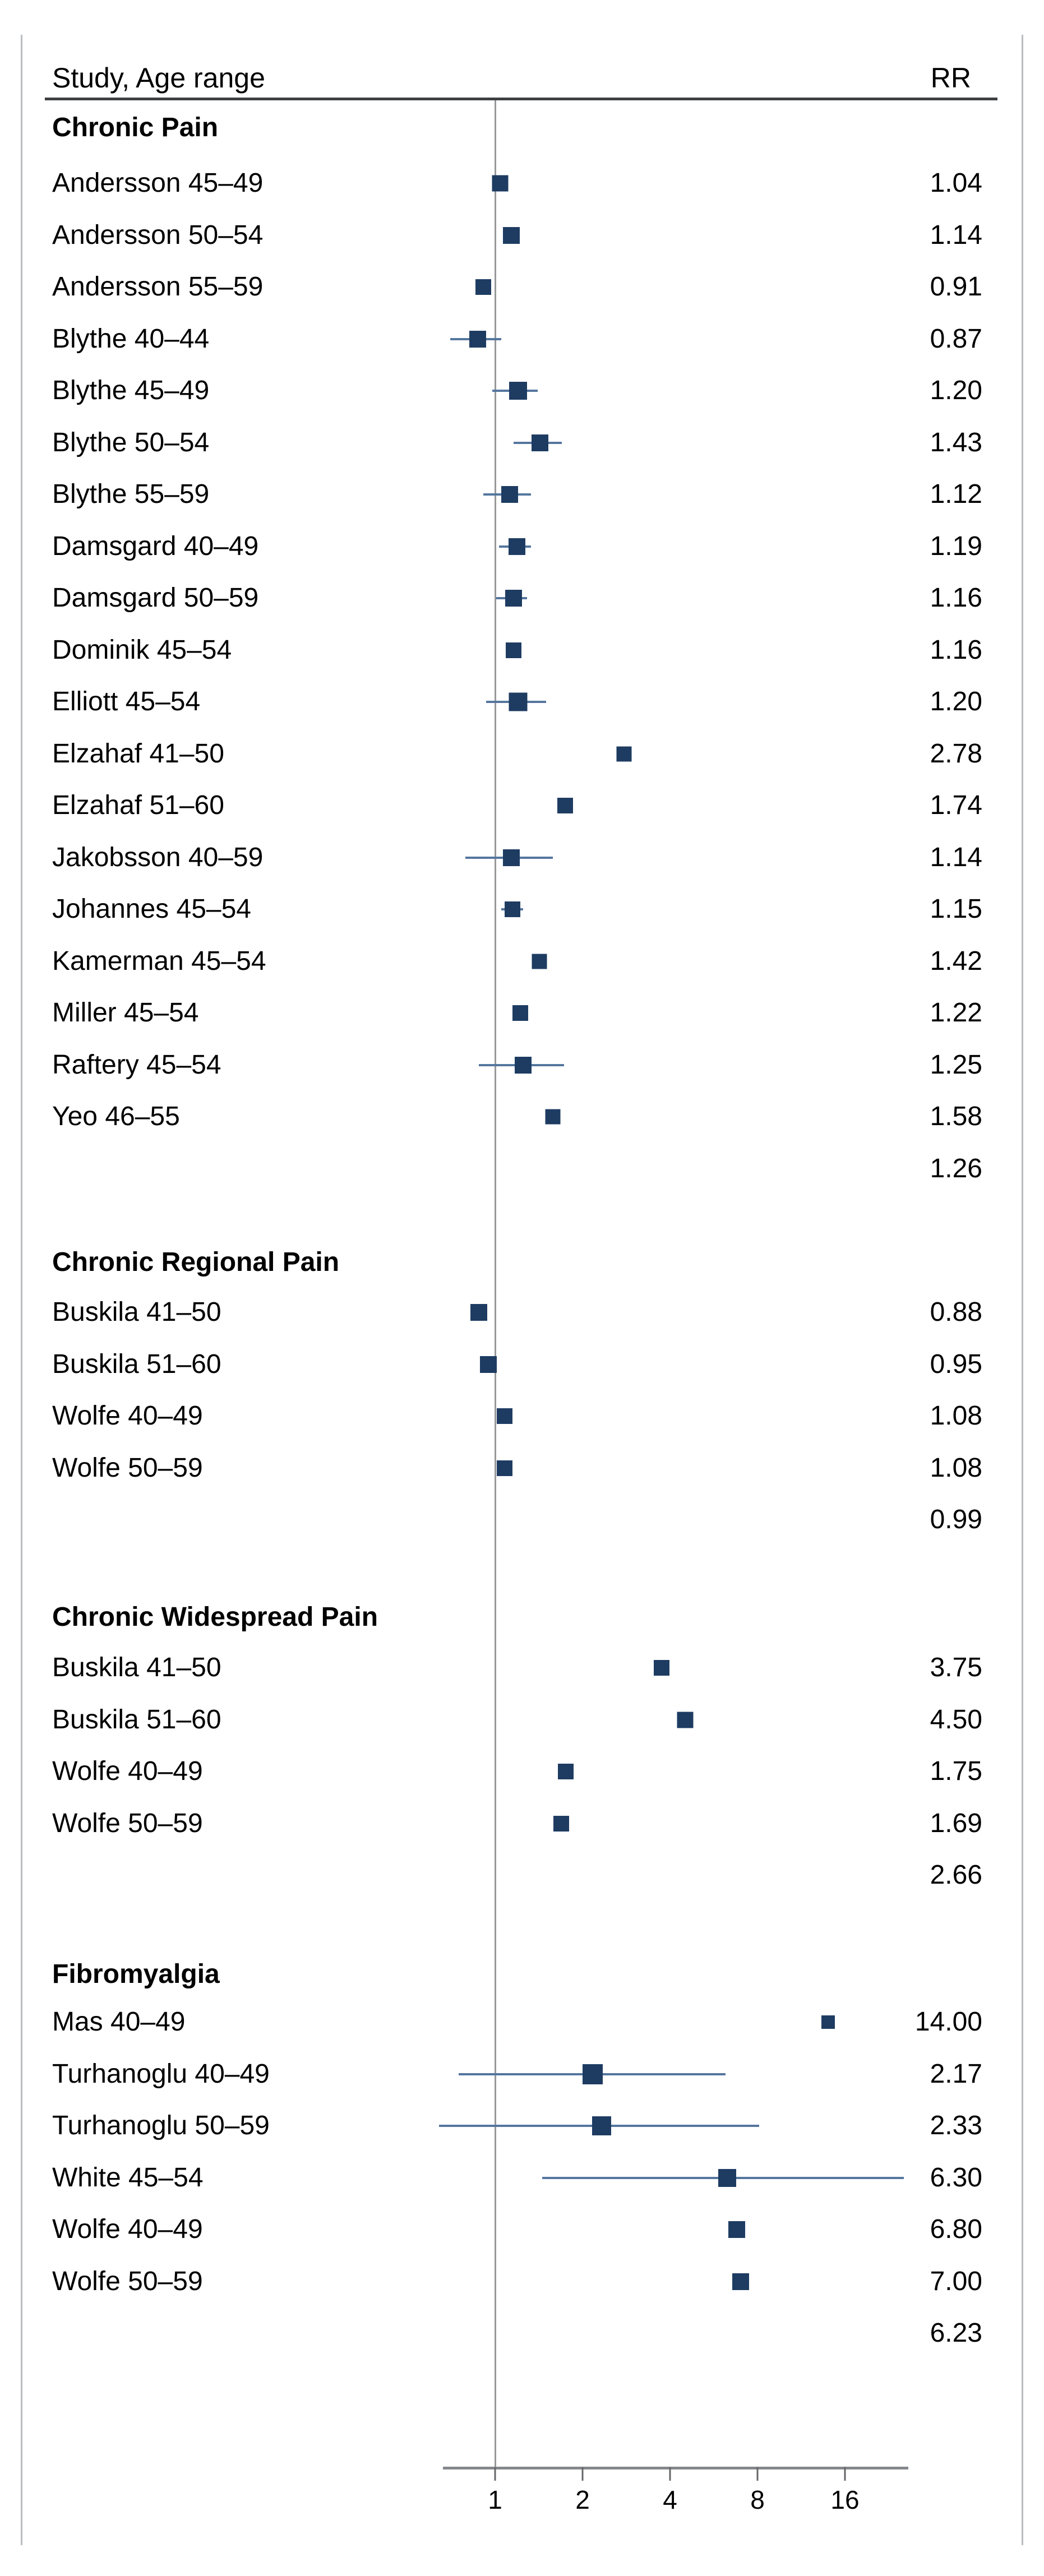 This screenshot has height=2576, width=1044. What do you see at coordinates (956, 1364) in the screenshot?
I see `rr-value: 0.95` at bounding box center [956, 1364].